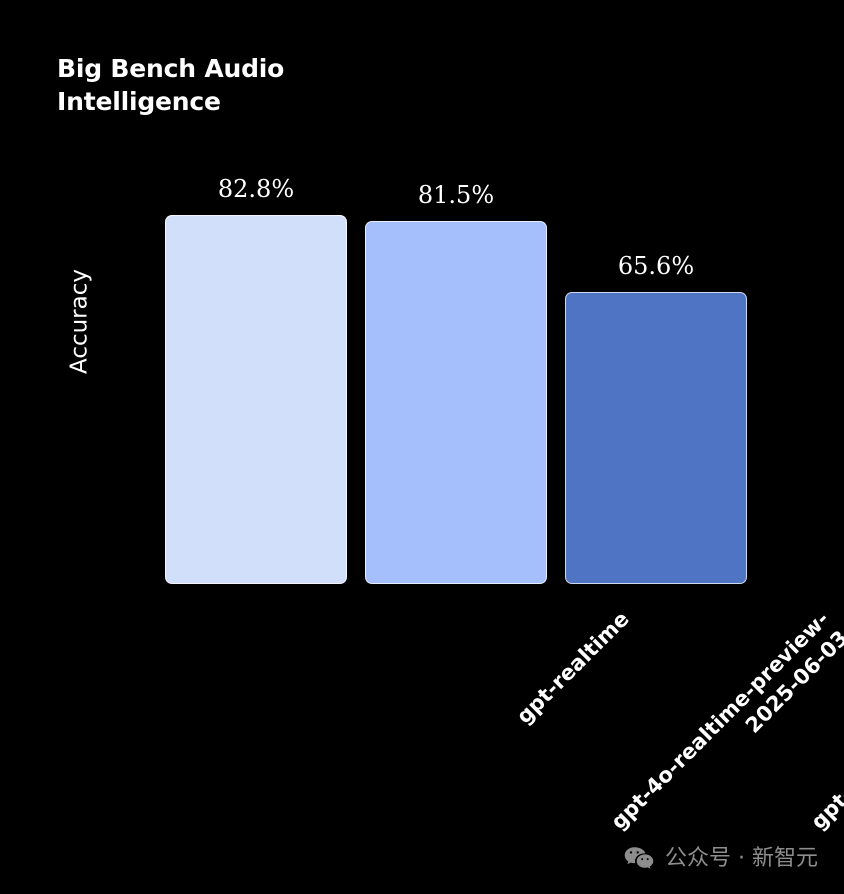 This screenshot has height=894, width=844. I want to click on bar-value-label: 65.6%, so click(656, 265).